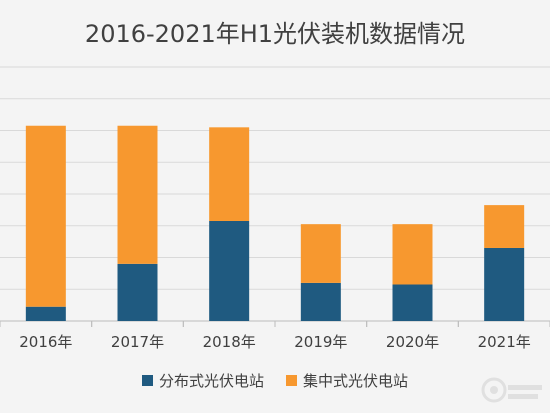 The image size is (550, 413). What do you see at coordinates (147, 380) in the screenshot?
I see `legend-swatch-distributed` at bounding box center [147, 380].